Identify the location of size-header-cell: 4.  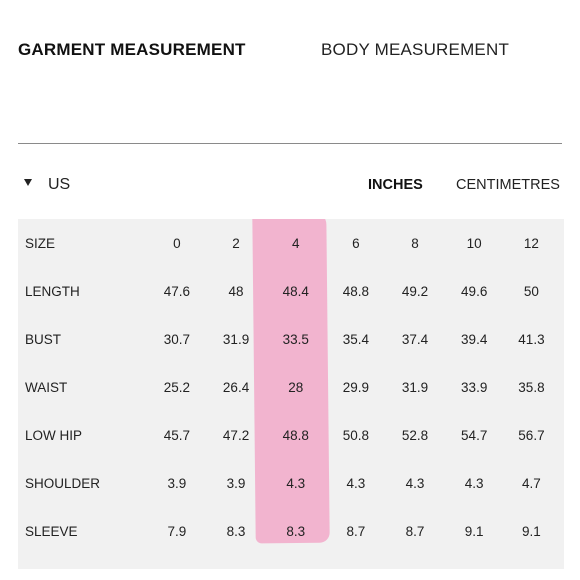
(295, 243).